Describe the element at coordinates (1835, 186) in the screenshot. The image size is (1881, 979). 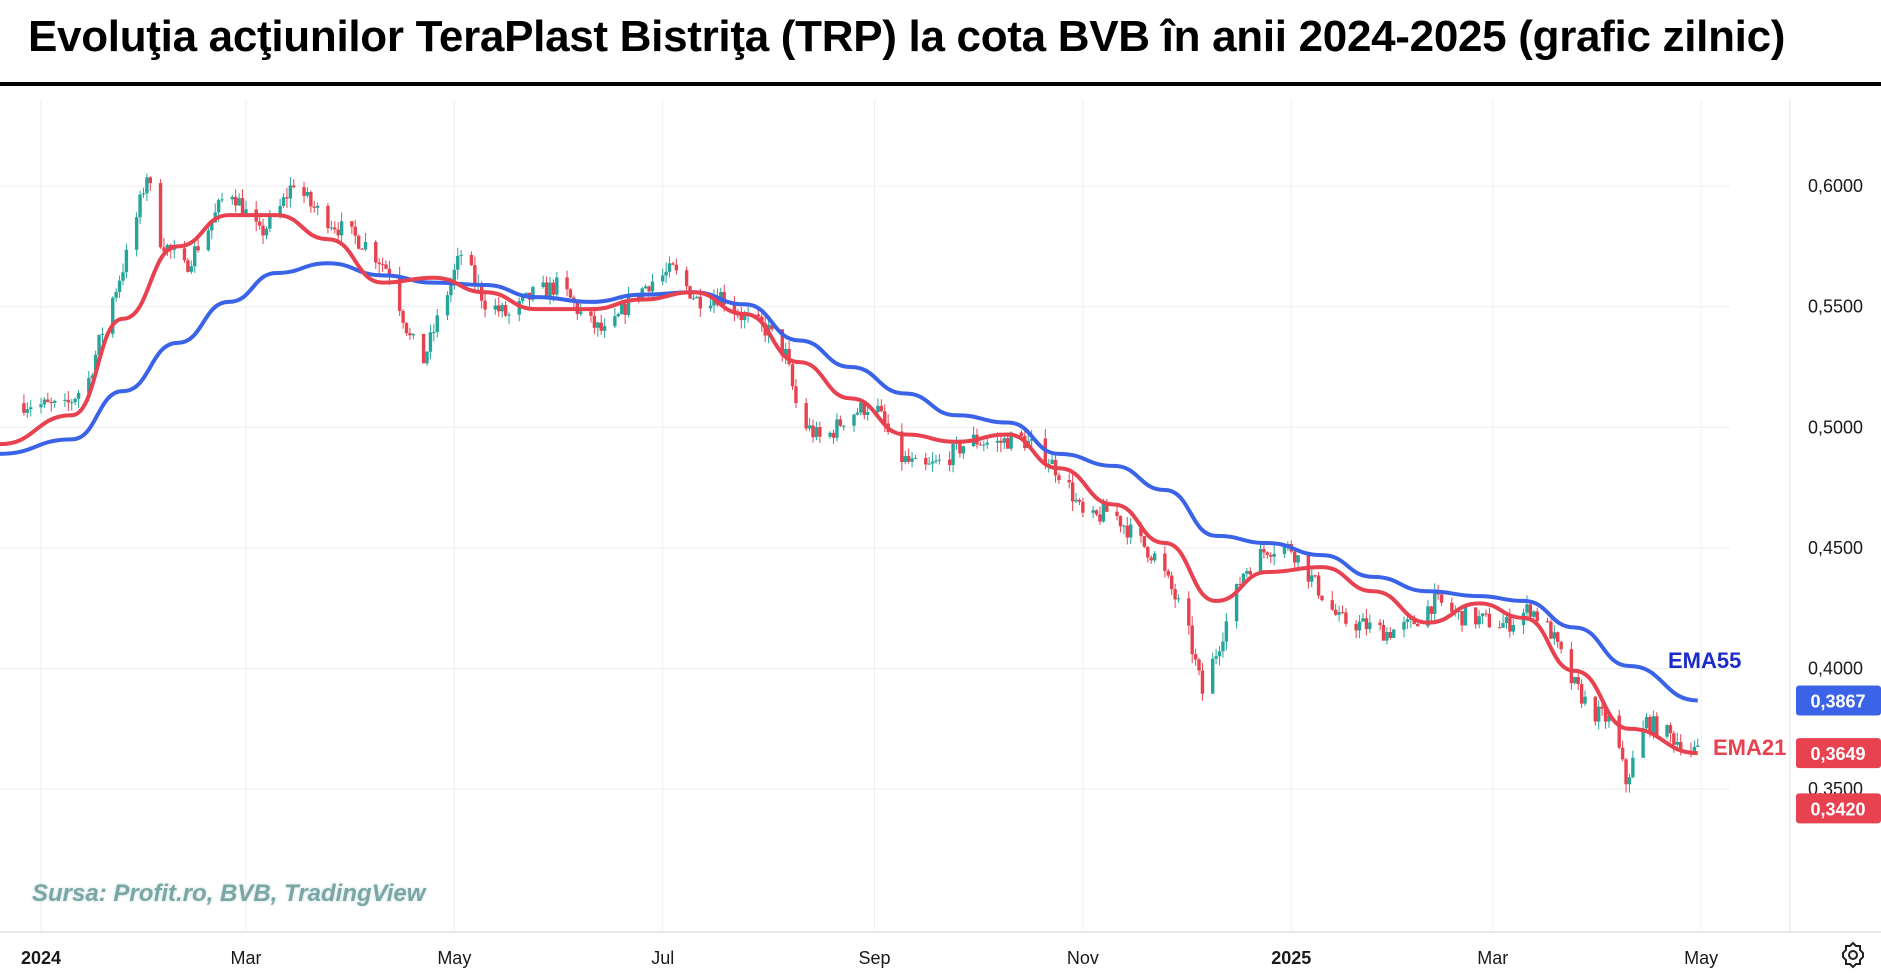
I see `y-tick-label: 0,6000` at that location.